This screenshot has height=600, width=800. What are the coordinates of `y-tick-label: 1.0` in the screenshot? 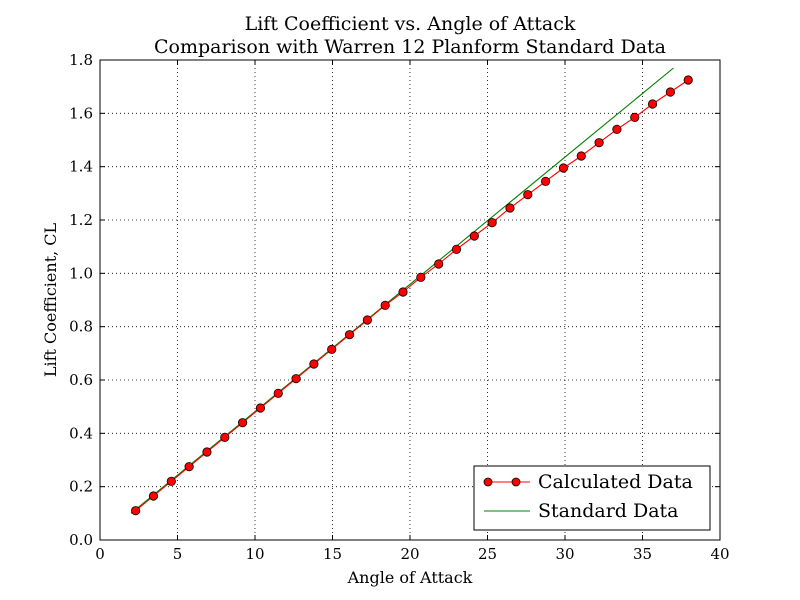 It's located at (81, 273).